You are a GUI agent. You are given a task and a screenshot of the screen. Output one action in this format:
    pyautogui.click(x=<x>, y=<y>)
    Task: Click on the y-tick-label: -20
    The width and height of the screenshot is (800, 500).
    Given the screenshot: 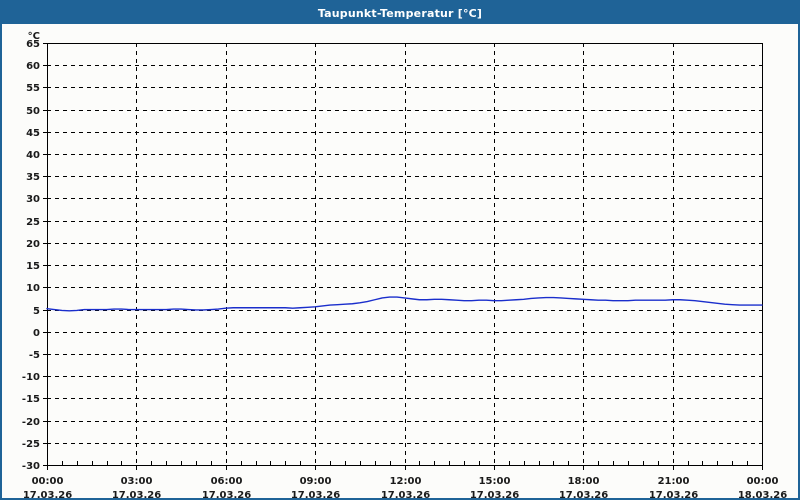 What is the action you would take?
    pyautogui.click(x=31, y=422)
    